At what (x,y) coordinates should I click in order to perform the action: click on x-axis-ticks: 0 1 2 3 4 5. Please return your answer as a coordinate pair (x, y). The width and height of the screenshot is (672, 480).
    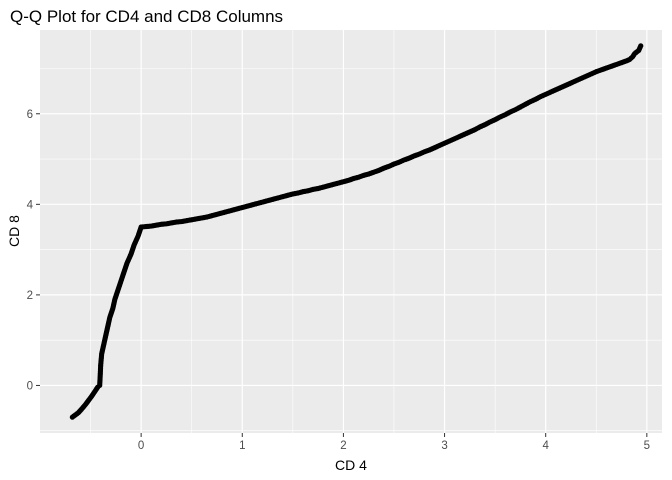
    Looking at the image, I should click on (394, 442).